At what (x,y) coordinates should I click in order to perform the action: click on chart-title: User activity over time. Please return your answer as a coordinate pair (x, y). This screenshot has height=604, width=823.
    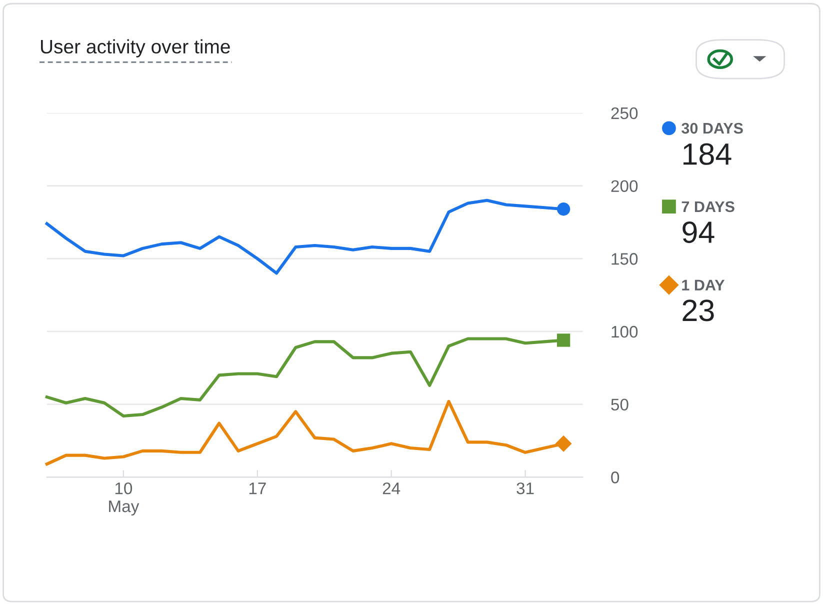
    Looking at the image, I should click on (135, 48).